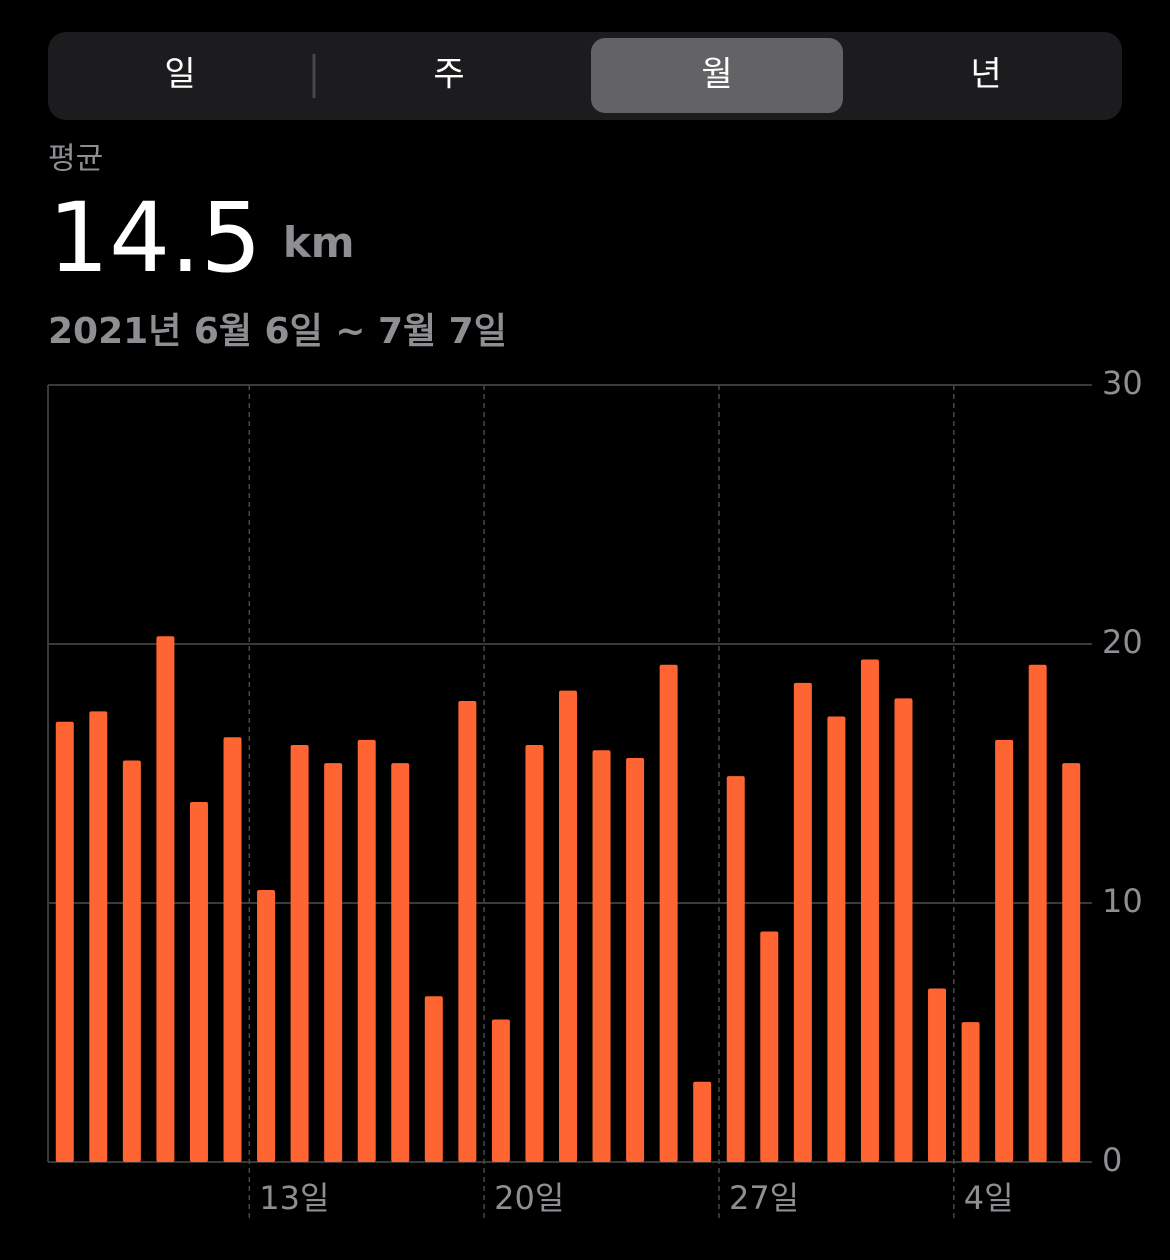 The image size is (1170, 1260). What do you see at coordinates (319, 242) in the screenshot?
I see `summary-unit: km` at bounding box center [319, 242].